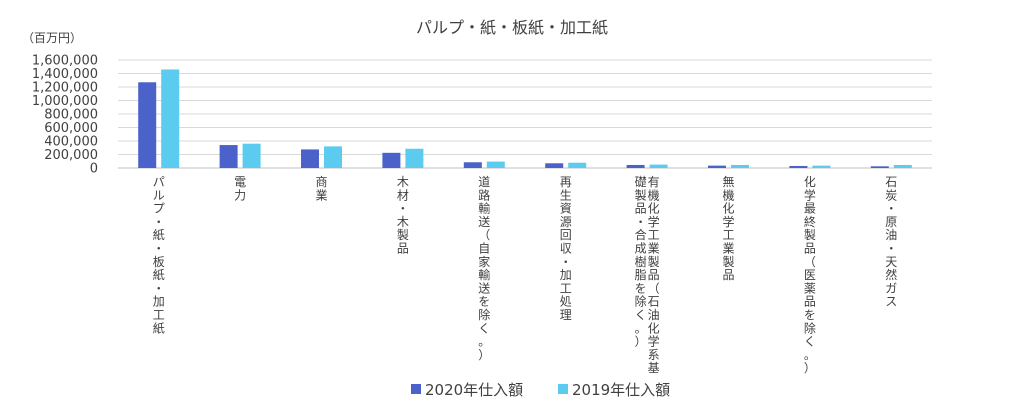  What do you see at coordinates (810, 288) in the screenshot?
I see `category-label-char: 薬` at bounding box center [810, 288].